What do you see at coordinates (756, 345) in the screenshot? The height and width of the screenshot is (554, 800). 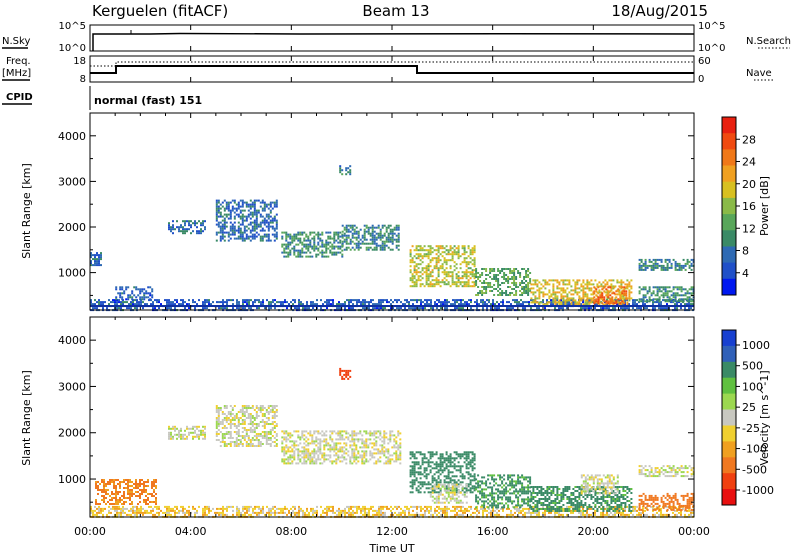 I see `velocity-colorbar-tick-label: 1000` at bounding box center [756, 345].